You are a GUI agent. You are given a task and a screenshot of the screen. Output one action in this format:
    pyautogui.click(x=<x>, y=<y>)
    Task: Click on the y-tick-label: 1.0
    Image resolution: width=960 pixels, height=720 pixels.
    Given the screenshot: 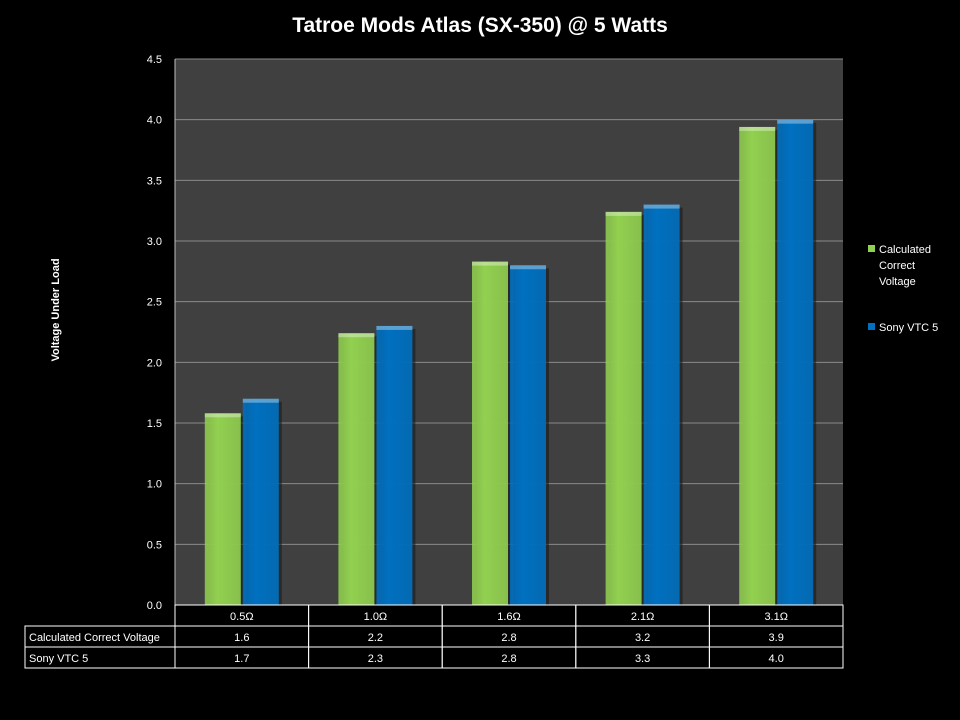 What is the action you would take?
    pyautogui.click(x=154, y=485)
    